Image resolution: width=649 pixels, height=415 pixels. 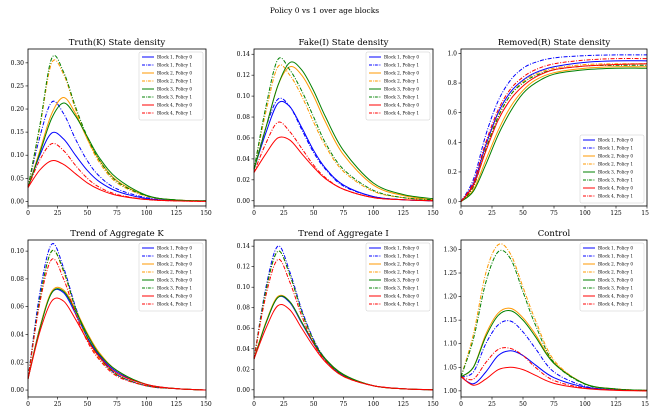 What do you see at coordinates (244, 96) in the screenshot?
I see `y-tick-label: 0.10` at bounding box center [244, 96].